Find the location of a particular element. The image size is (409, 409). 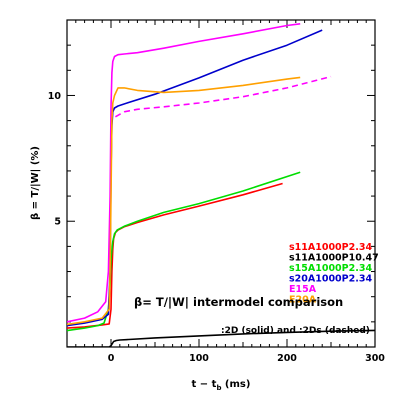

x-axis-title: t − tb (ms) is located at coordinates (221, 385).